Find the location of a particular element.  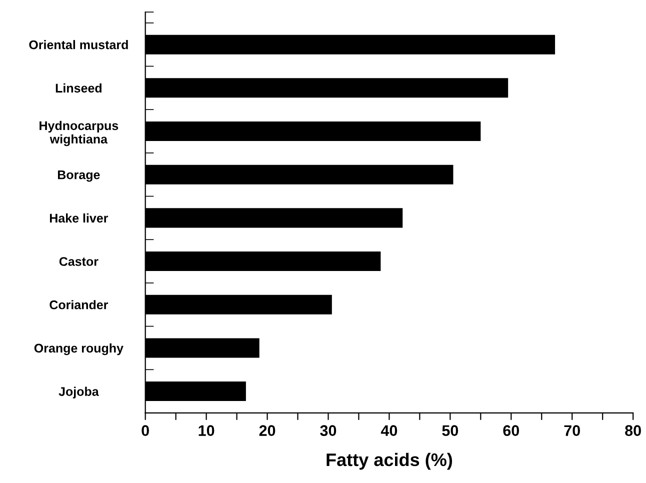

y-tick-label: Hake liver is located at coordinates (79, 218).